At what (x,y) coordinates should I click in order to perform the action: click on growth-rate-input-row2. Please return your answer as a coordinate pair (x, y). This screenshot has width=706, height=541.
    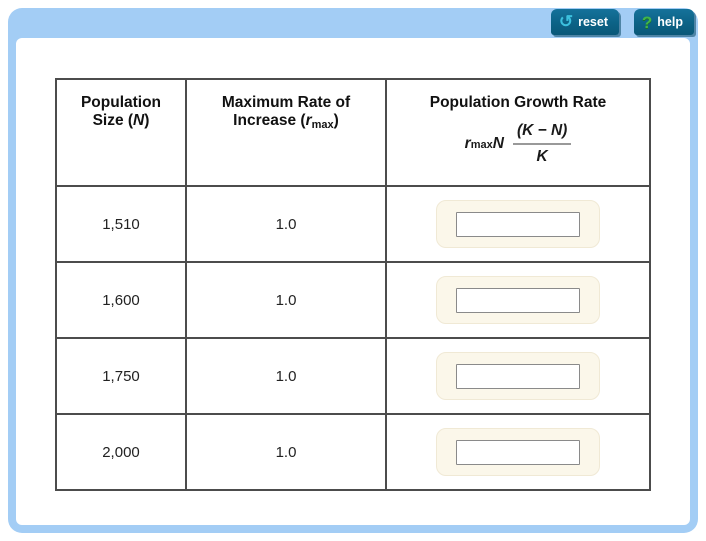
    Looking at the image, I should click on (518, 300).